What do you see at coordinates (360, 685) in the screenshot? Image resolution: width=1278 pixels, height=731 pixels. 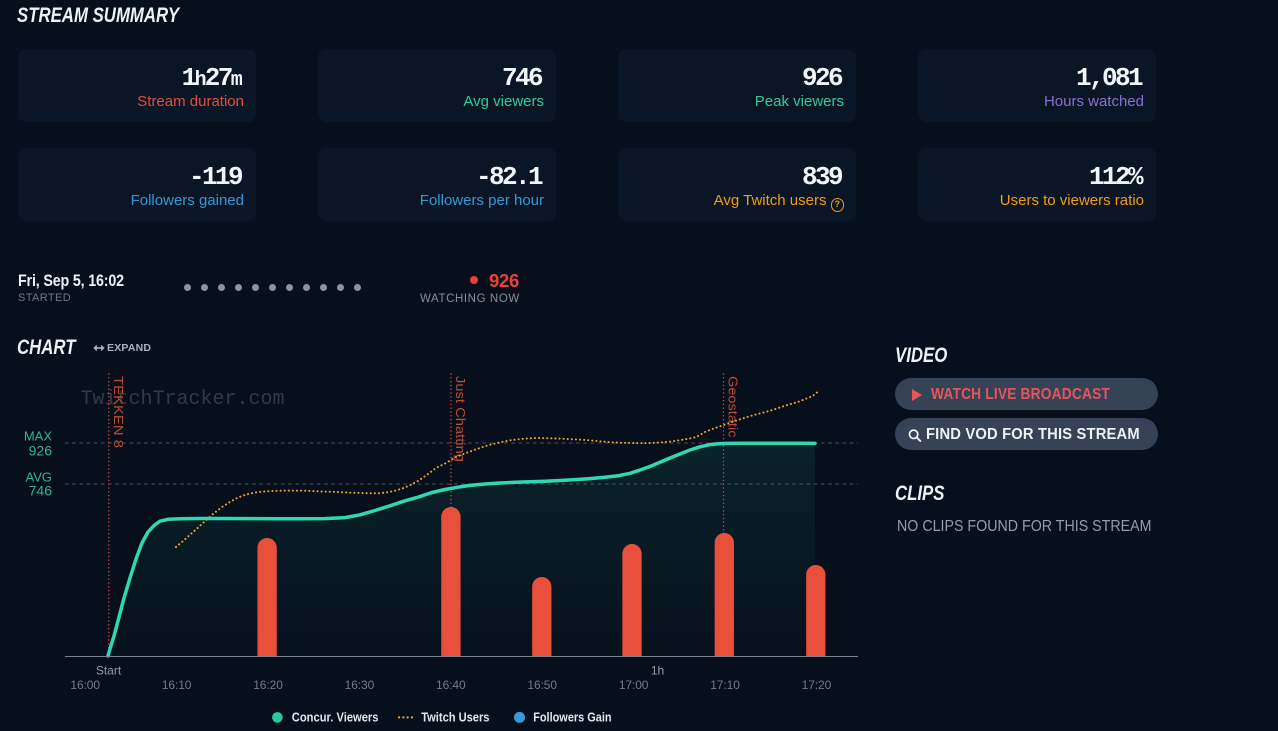 I see `svg-text: 16:30` at bounding box center [360, 685].